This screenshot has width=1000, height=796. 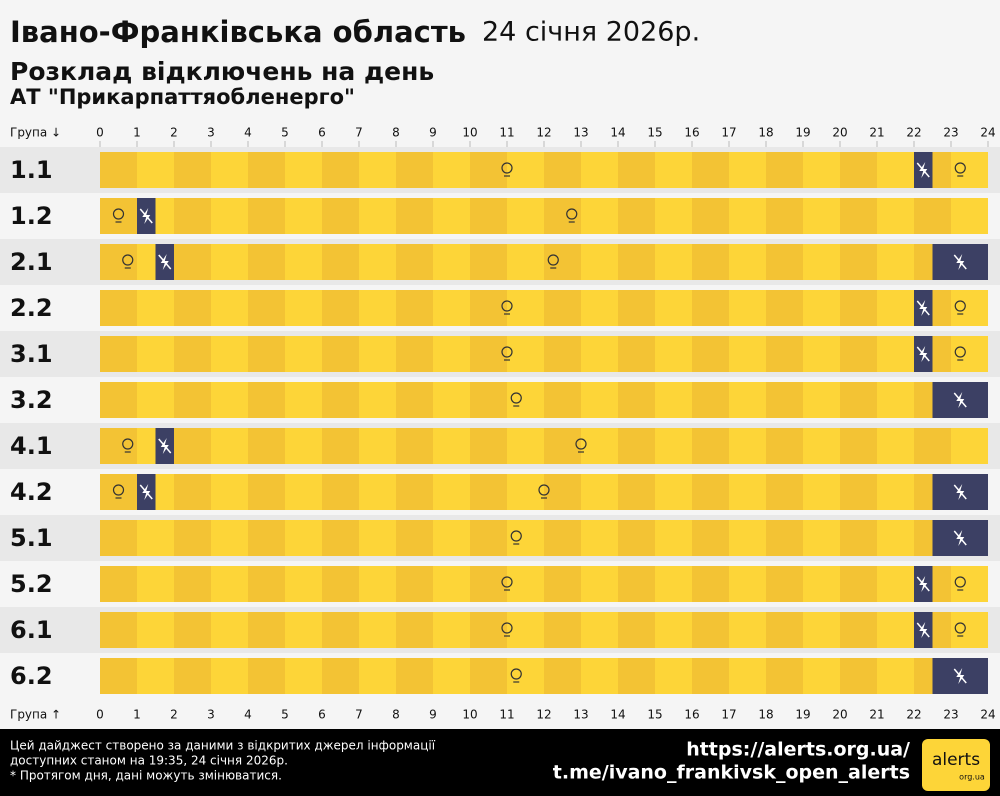 What do you see at coordinates (146, 776) in the screenshot?
I see `footer-note: * Протягом дня, дані можуть змінюватися.` at bounding box center [146, 776].